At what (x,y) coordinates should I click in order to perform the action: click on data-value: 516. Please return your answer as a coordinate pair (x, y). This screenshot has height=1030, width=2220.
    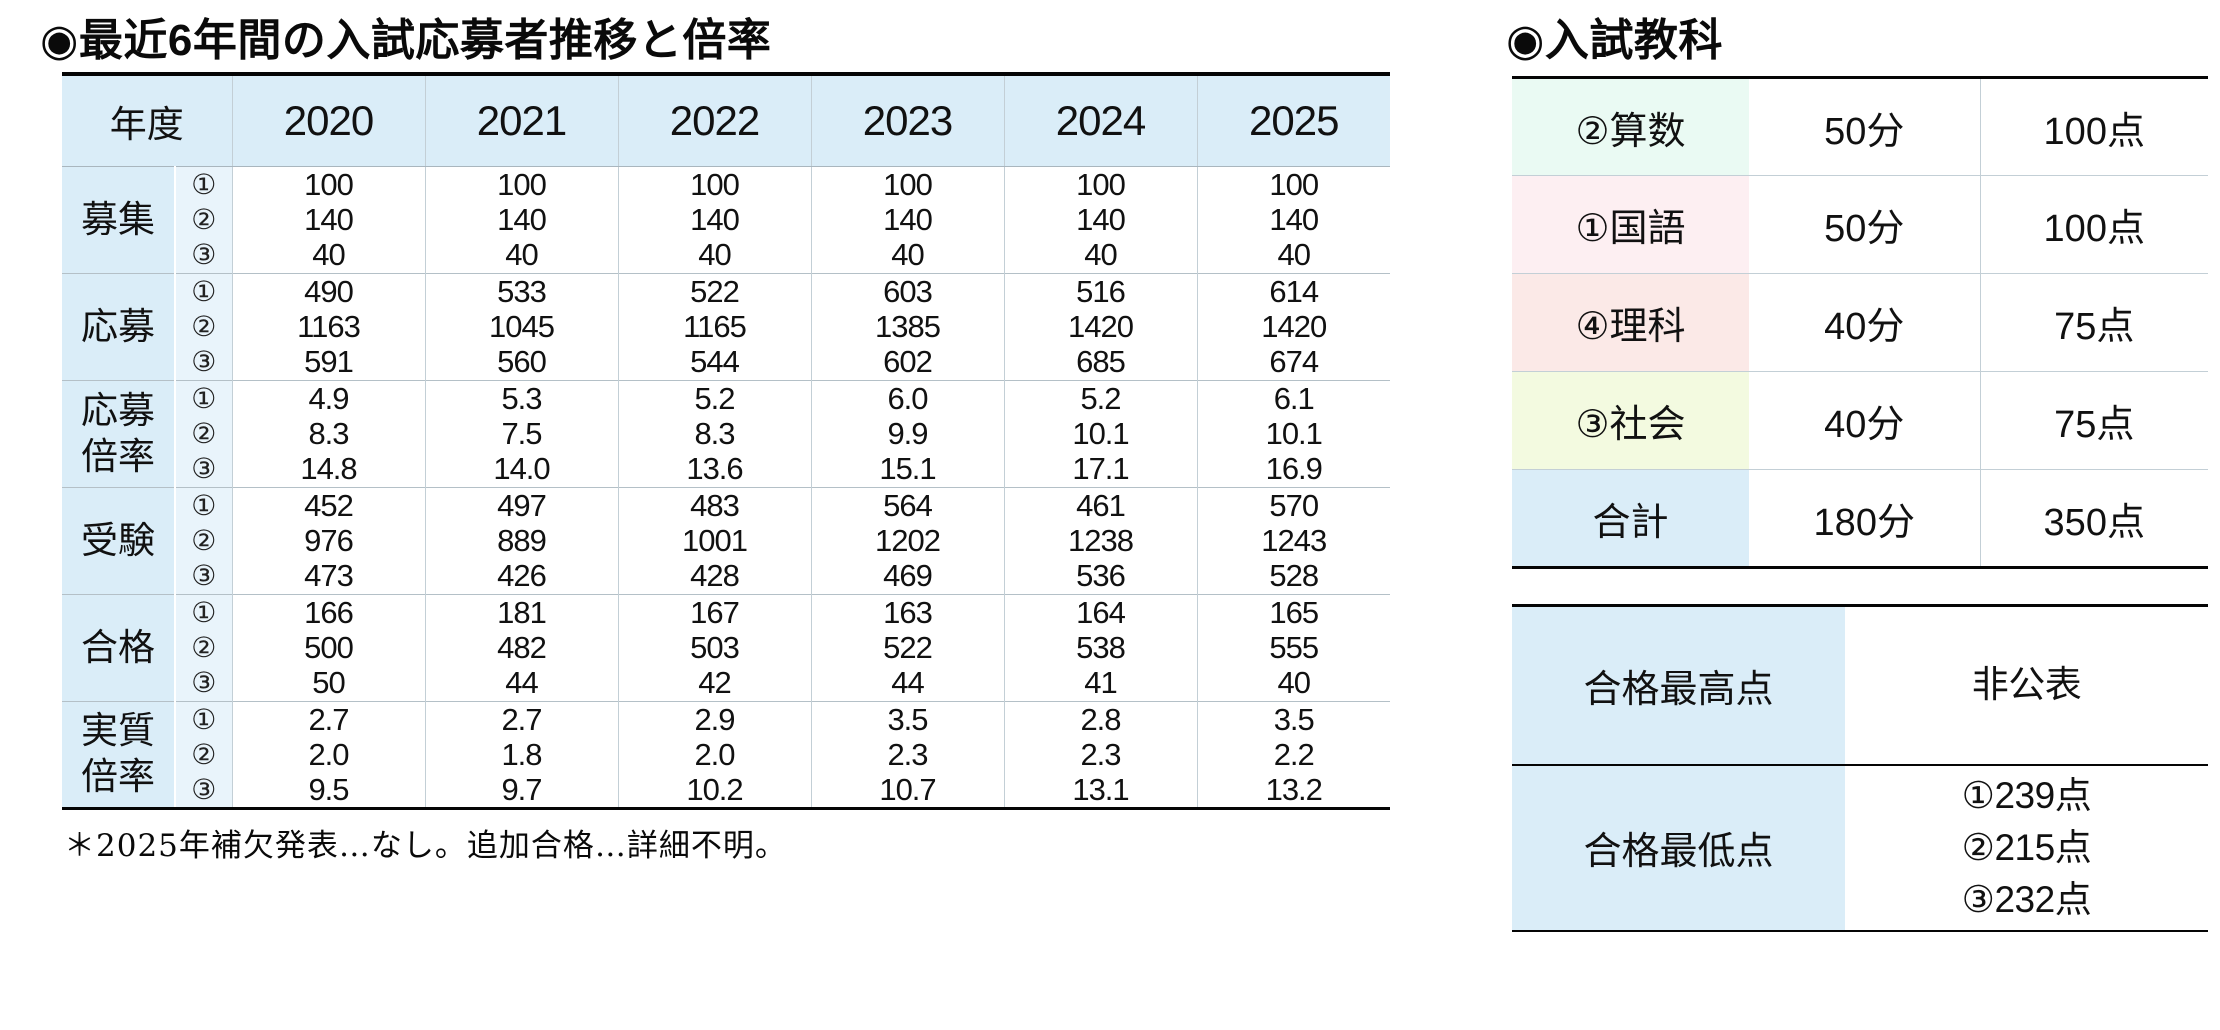
    Looking at the image, I should click on (1101, 291).